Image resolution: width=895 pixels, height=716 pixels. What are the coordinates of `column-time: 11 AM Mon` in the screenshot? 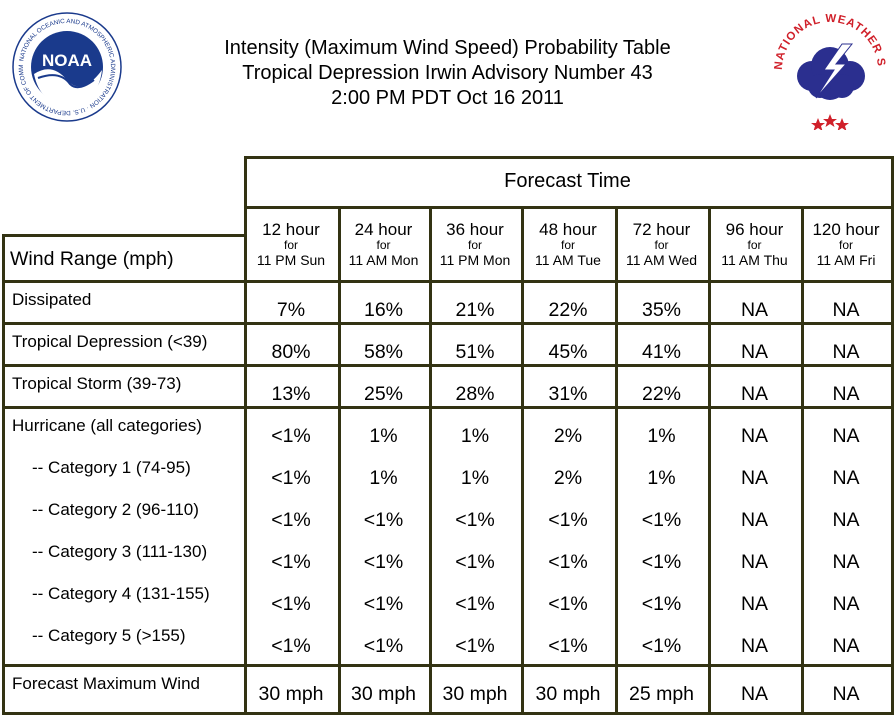 It's located at (383, 260).